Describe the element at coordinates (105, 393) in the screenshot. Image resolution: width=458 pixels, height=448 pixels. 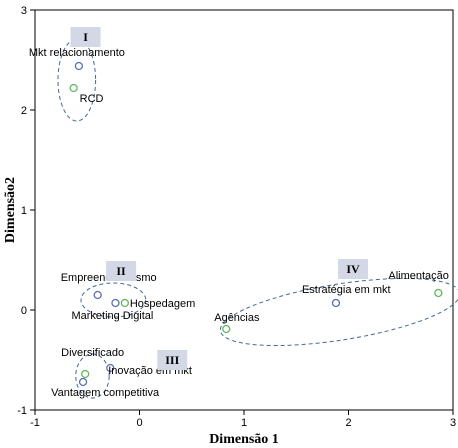
I see `point-label-vantagem-competitiva: Vantagem competitiva` at that location.